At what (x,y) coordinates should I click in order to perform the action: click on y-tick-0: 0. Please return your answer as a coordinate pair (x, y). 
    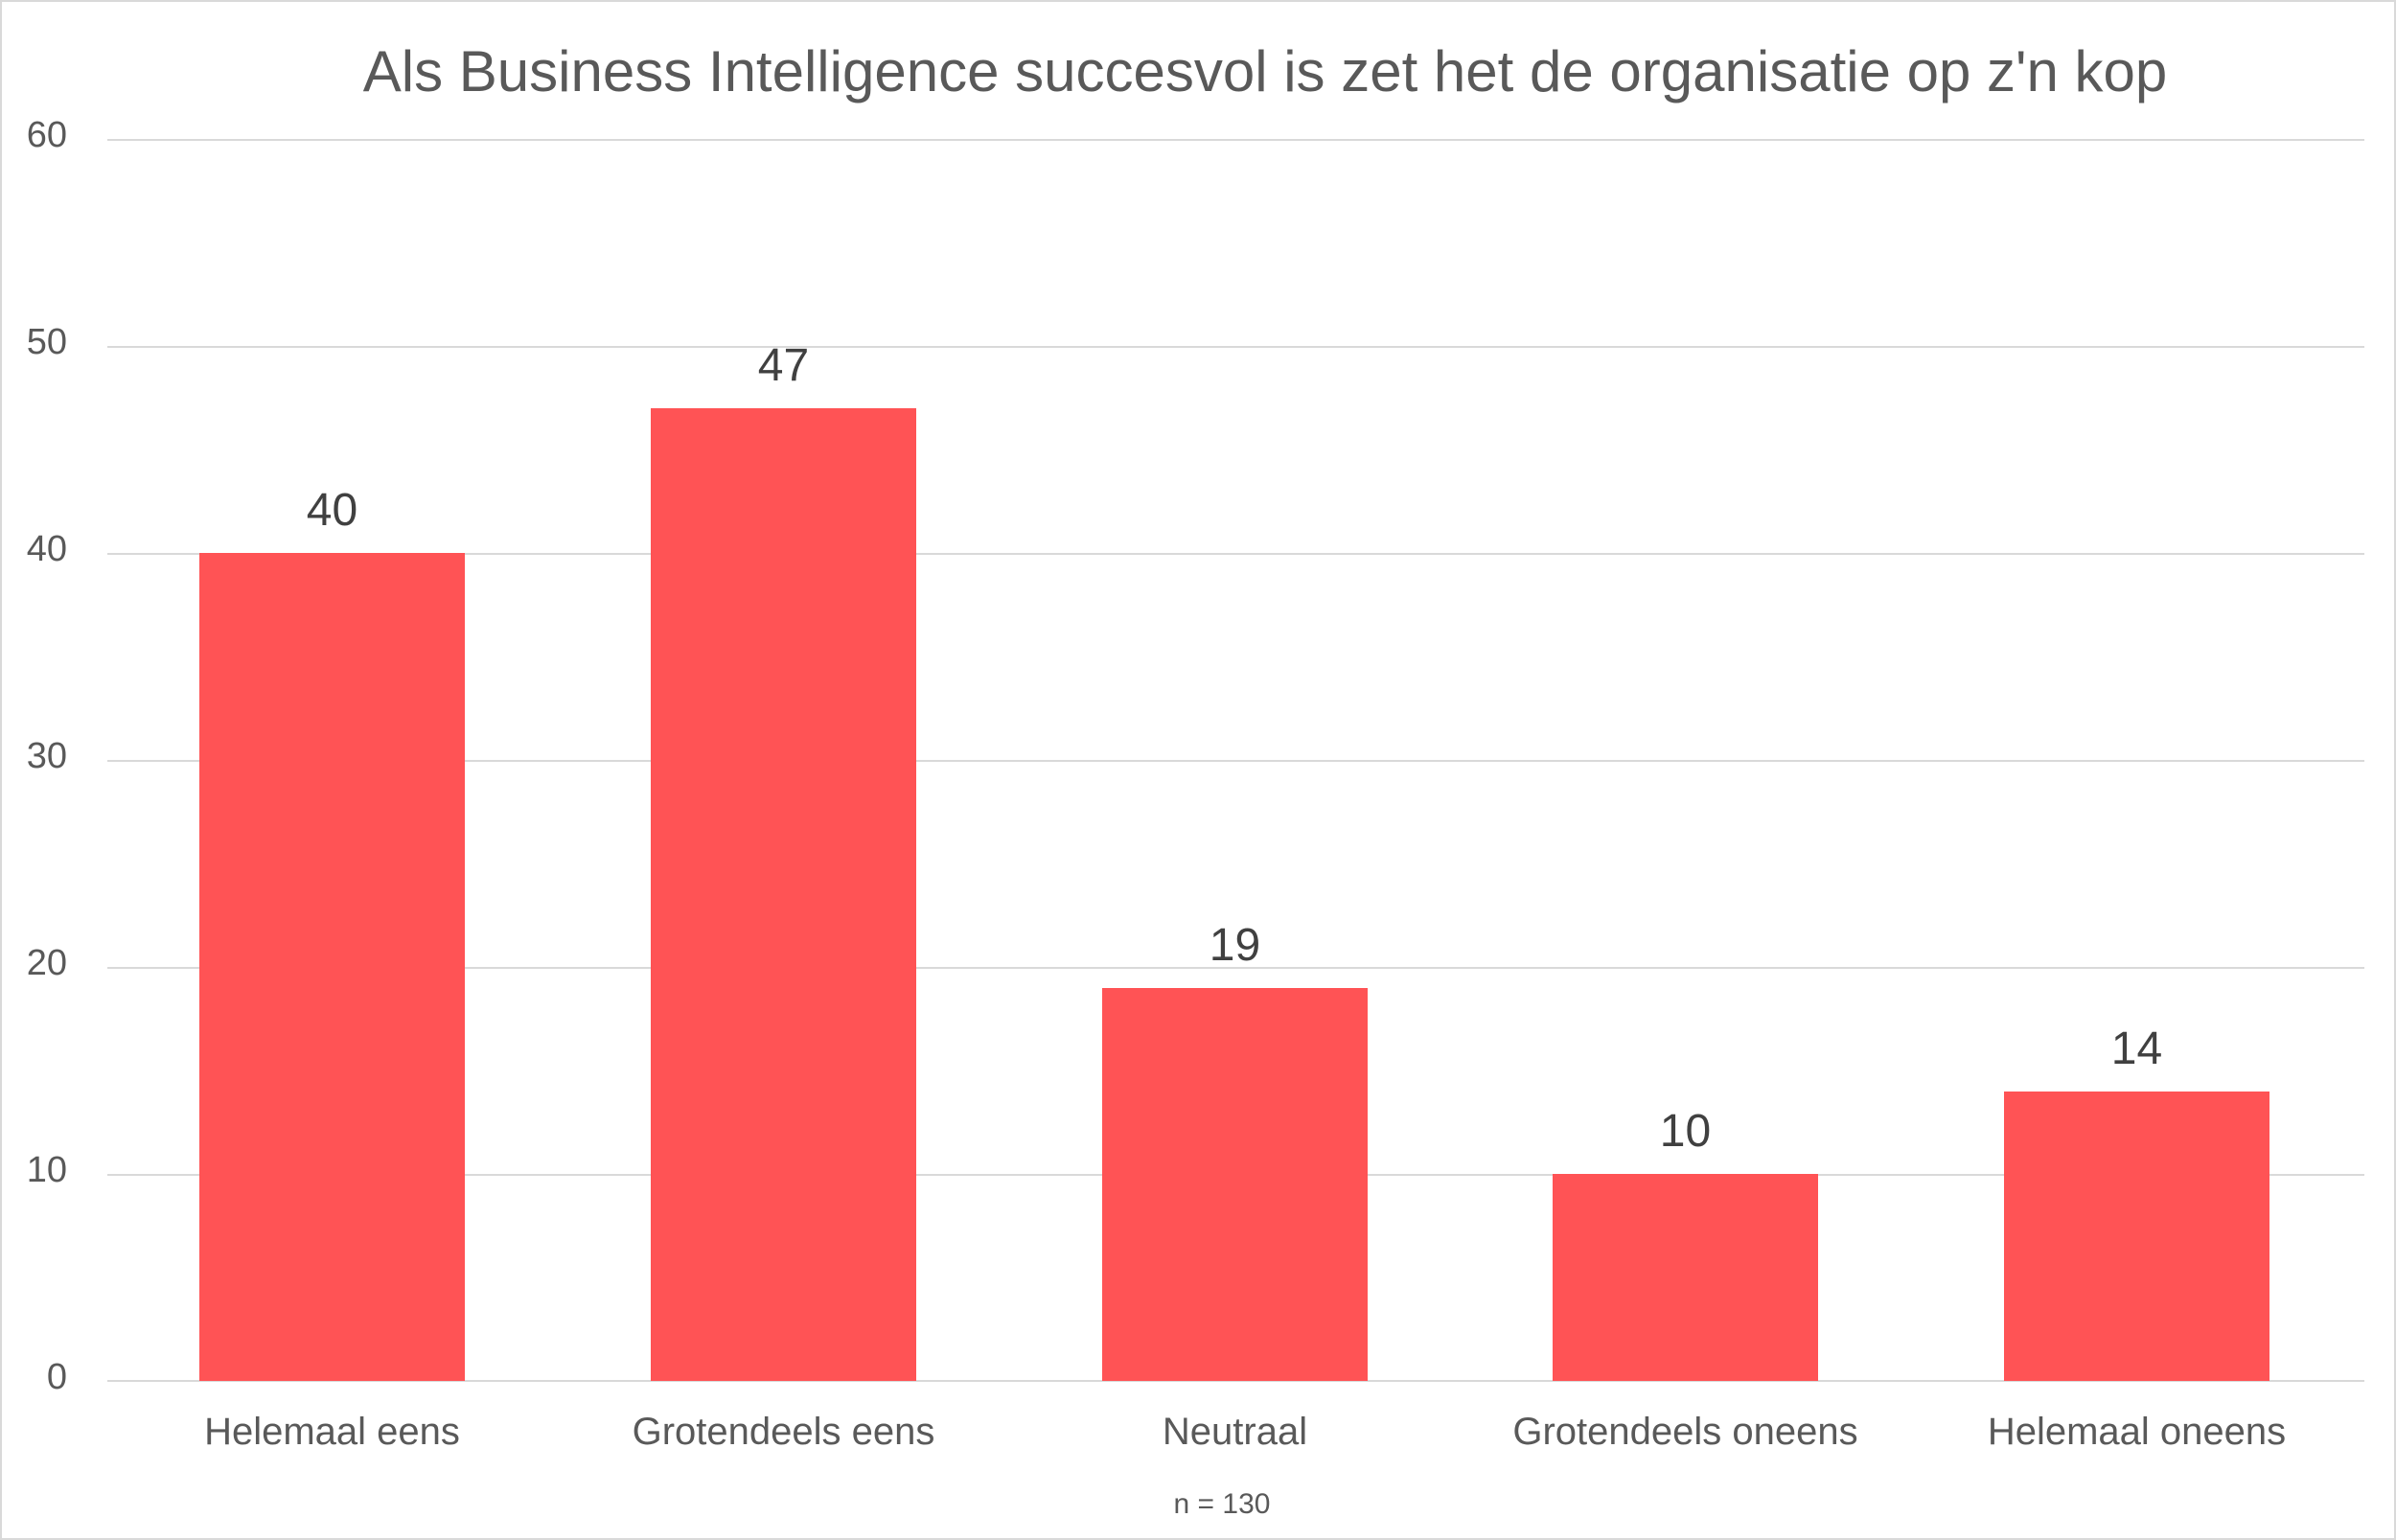
    Looking at the image, I should click on (57, 1377).